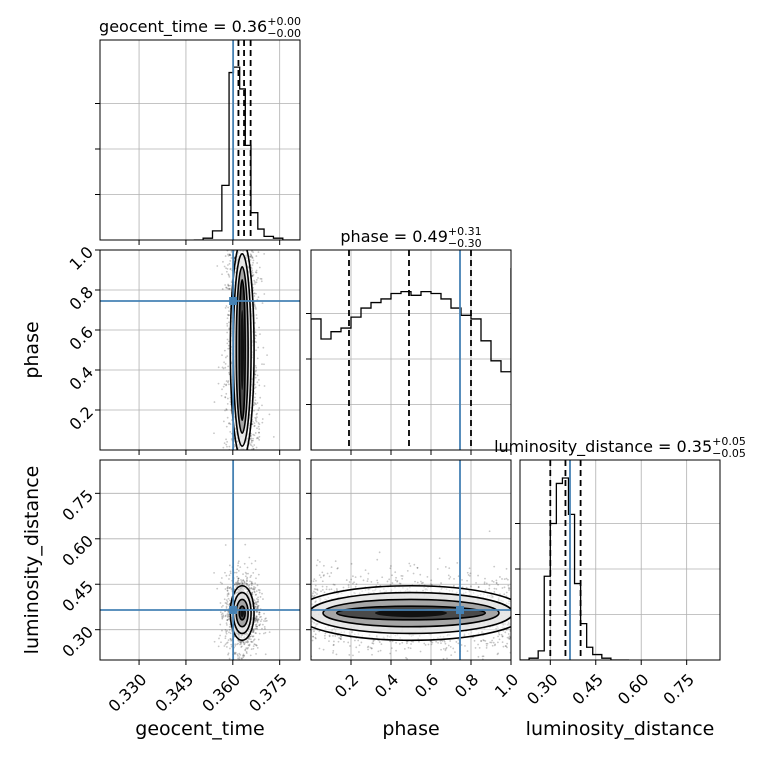 The height and width of the screenshot is (760, 760). Describe the element at coordinates (620, 560) in the screenshot. I see `hist-frame-luminosity_distance` at that location.